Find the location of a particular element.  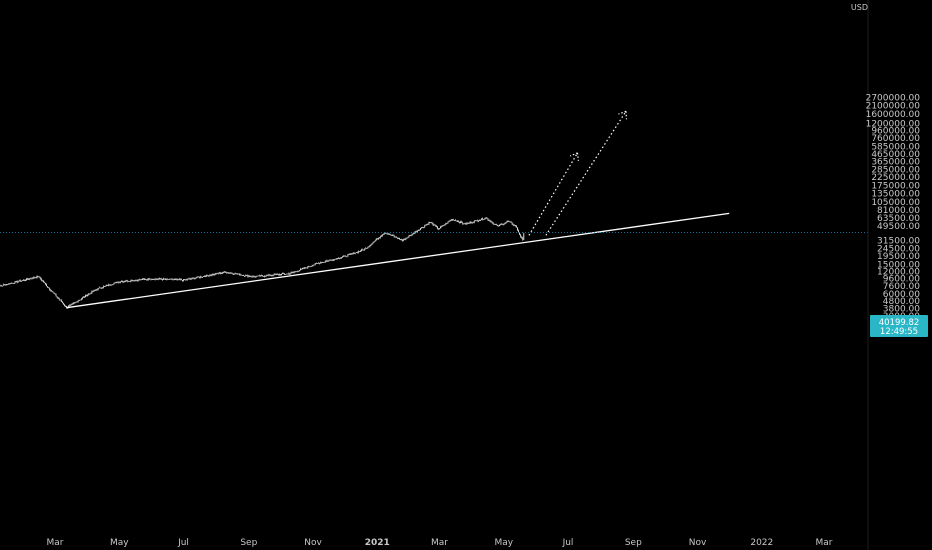

x-tick-label: Sep is located at coordinates (633, 543).